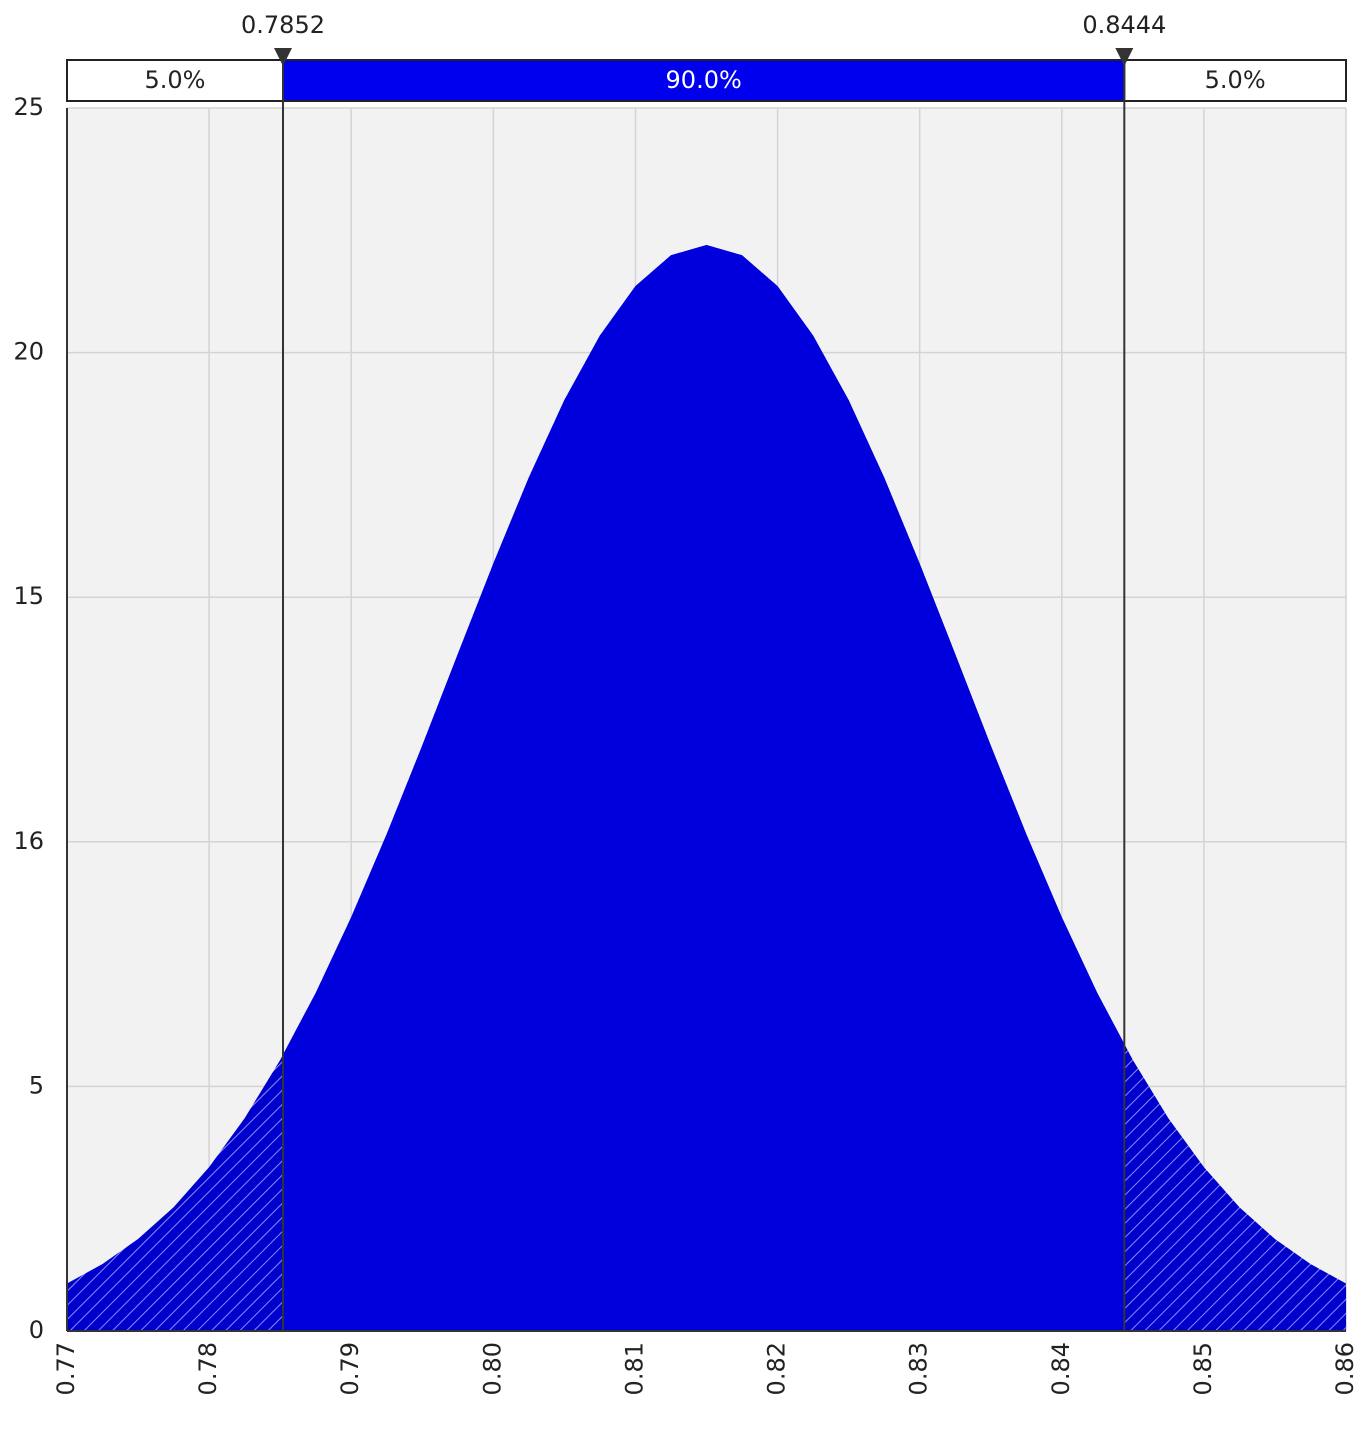 The height and width of the screenshot is (1439, 1369). What do you see at coordinates (1124, 25) in the screenshot?
I see `marker-label: 0.8444` at bounding box center [1124, 25].